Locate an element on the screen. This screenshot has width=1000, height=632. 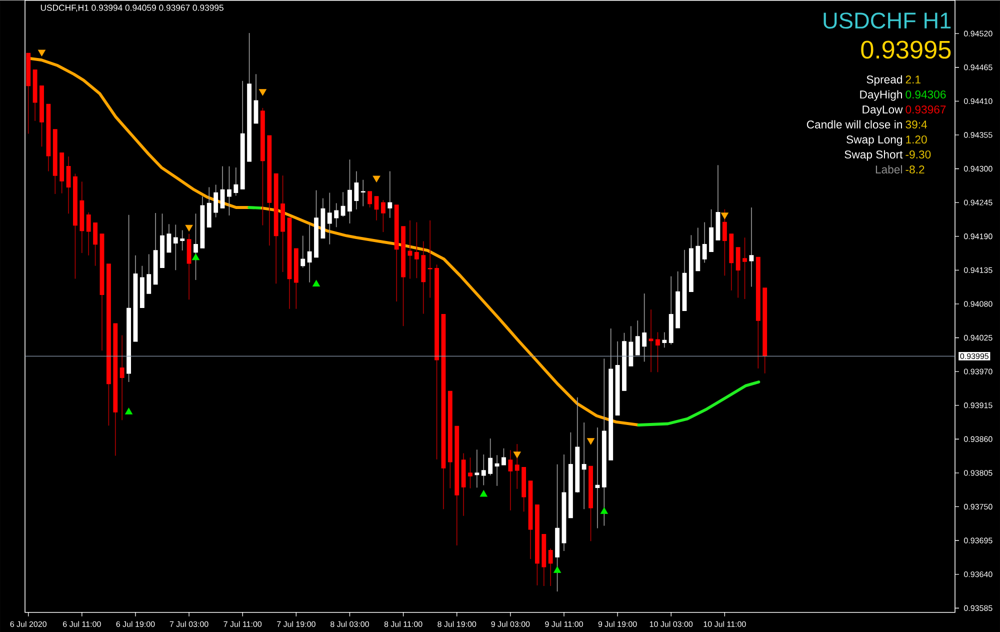
x-tick-label: 8 Jul 03:00 is located at coordinates (349, 623).